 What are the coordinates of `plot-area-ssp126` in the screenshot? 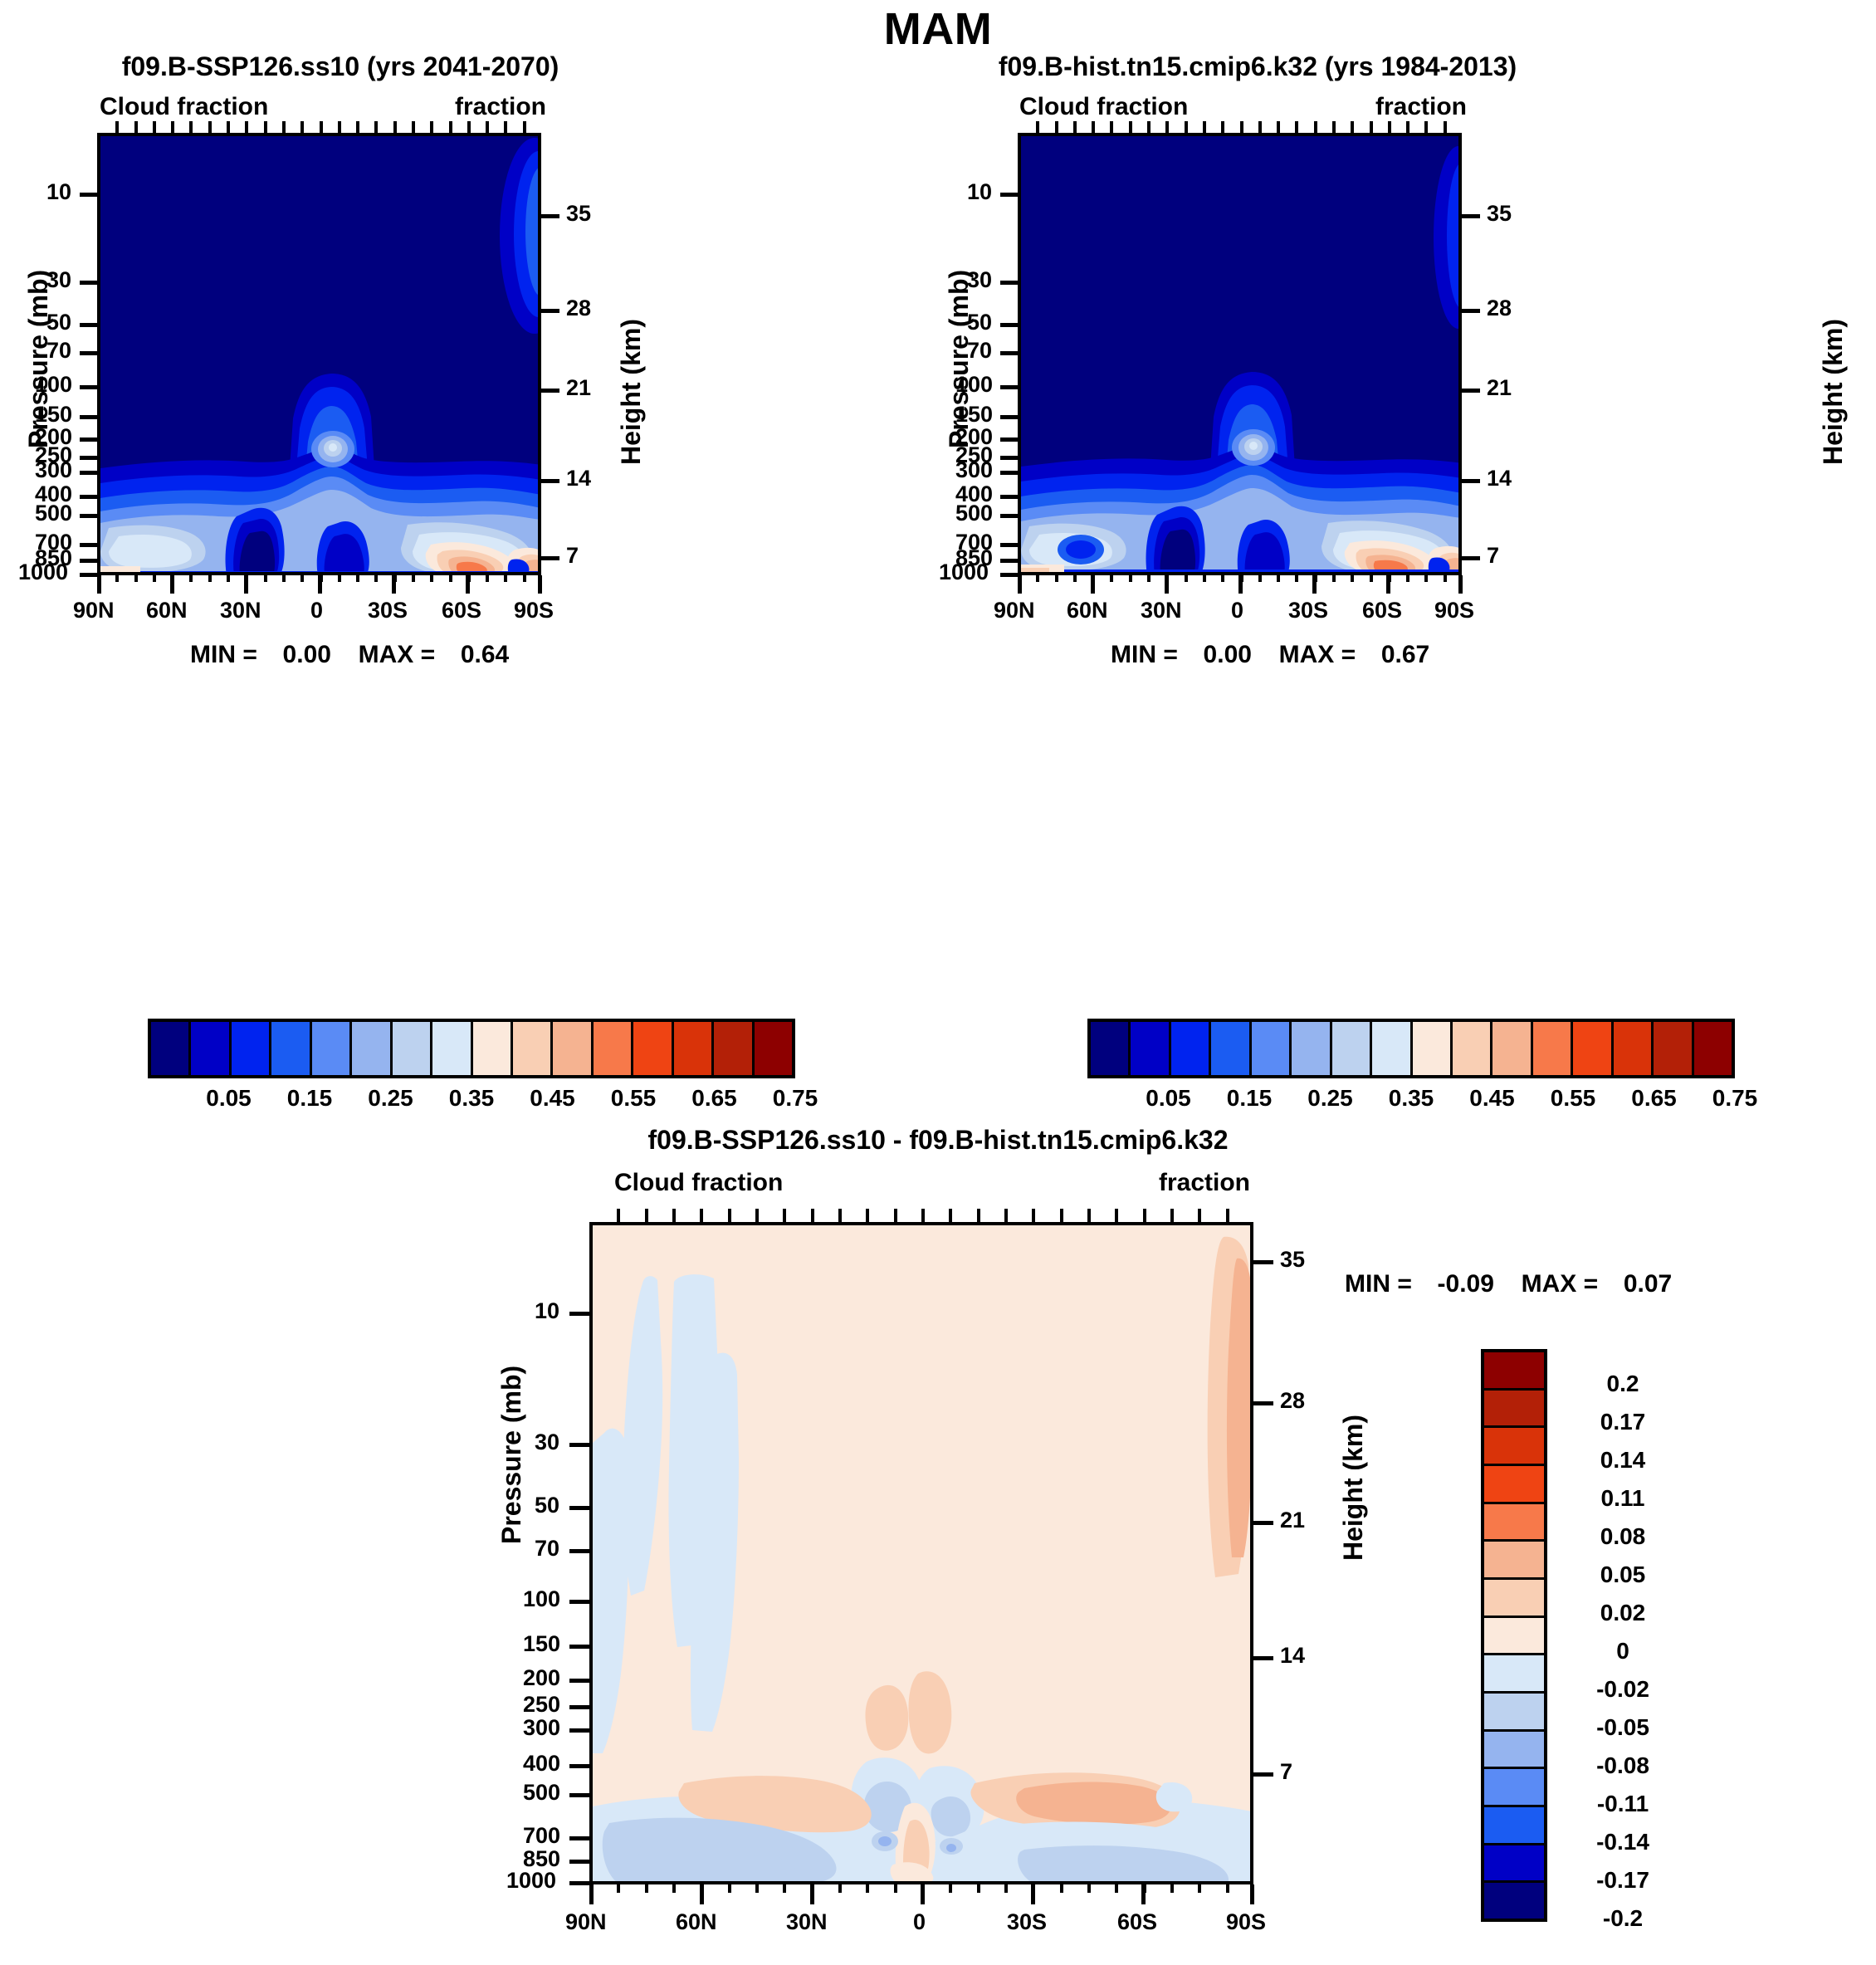 It's located at (319, 354).